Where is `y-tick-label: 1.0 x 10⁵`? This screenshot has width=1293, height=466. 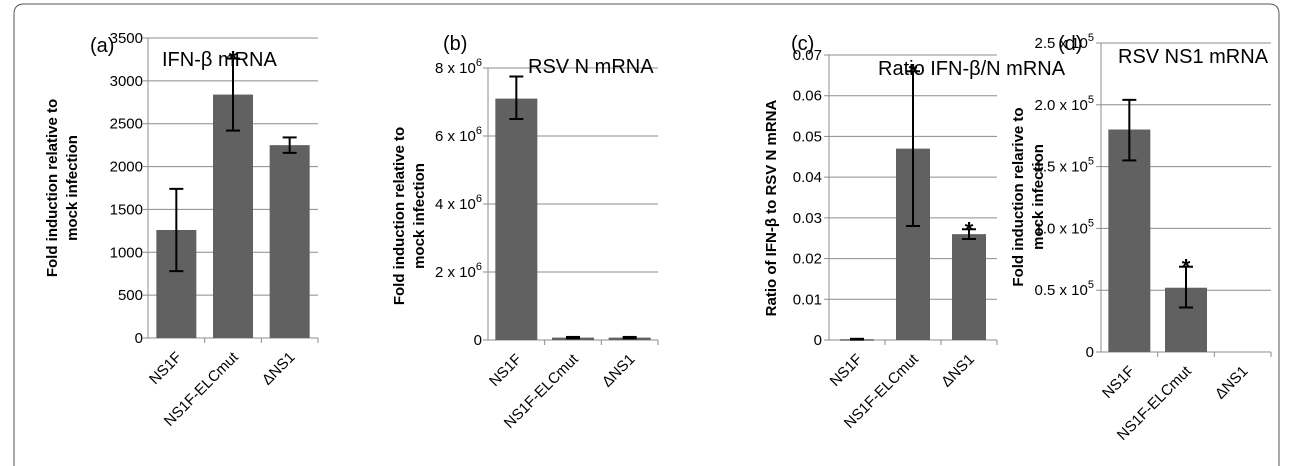 y-tick-label: 1.0 x 10⁵ is located at coordinates (1065, 227).